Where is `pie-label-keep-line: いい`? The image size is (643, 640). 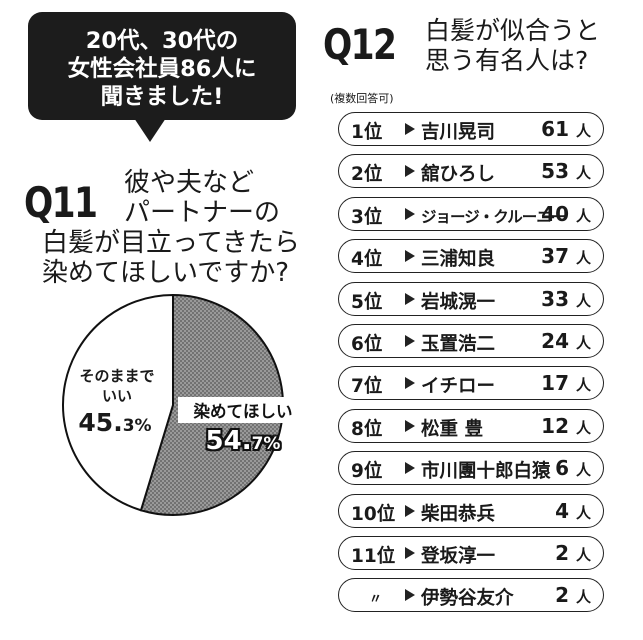 pie-label-keep-line: いい is located at coordinates (116, 396).